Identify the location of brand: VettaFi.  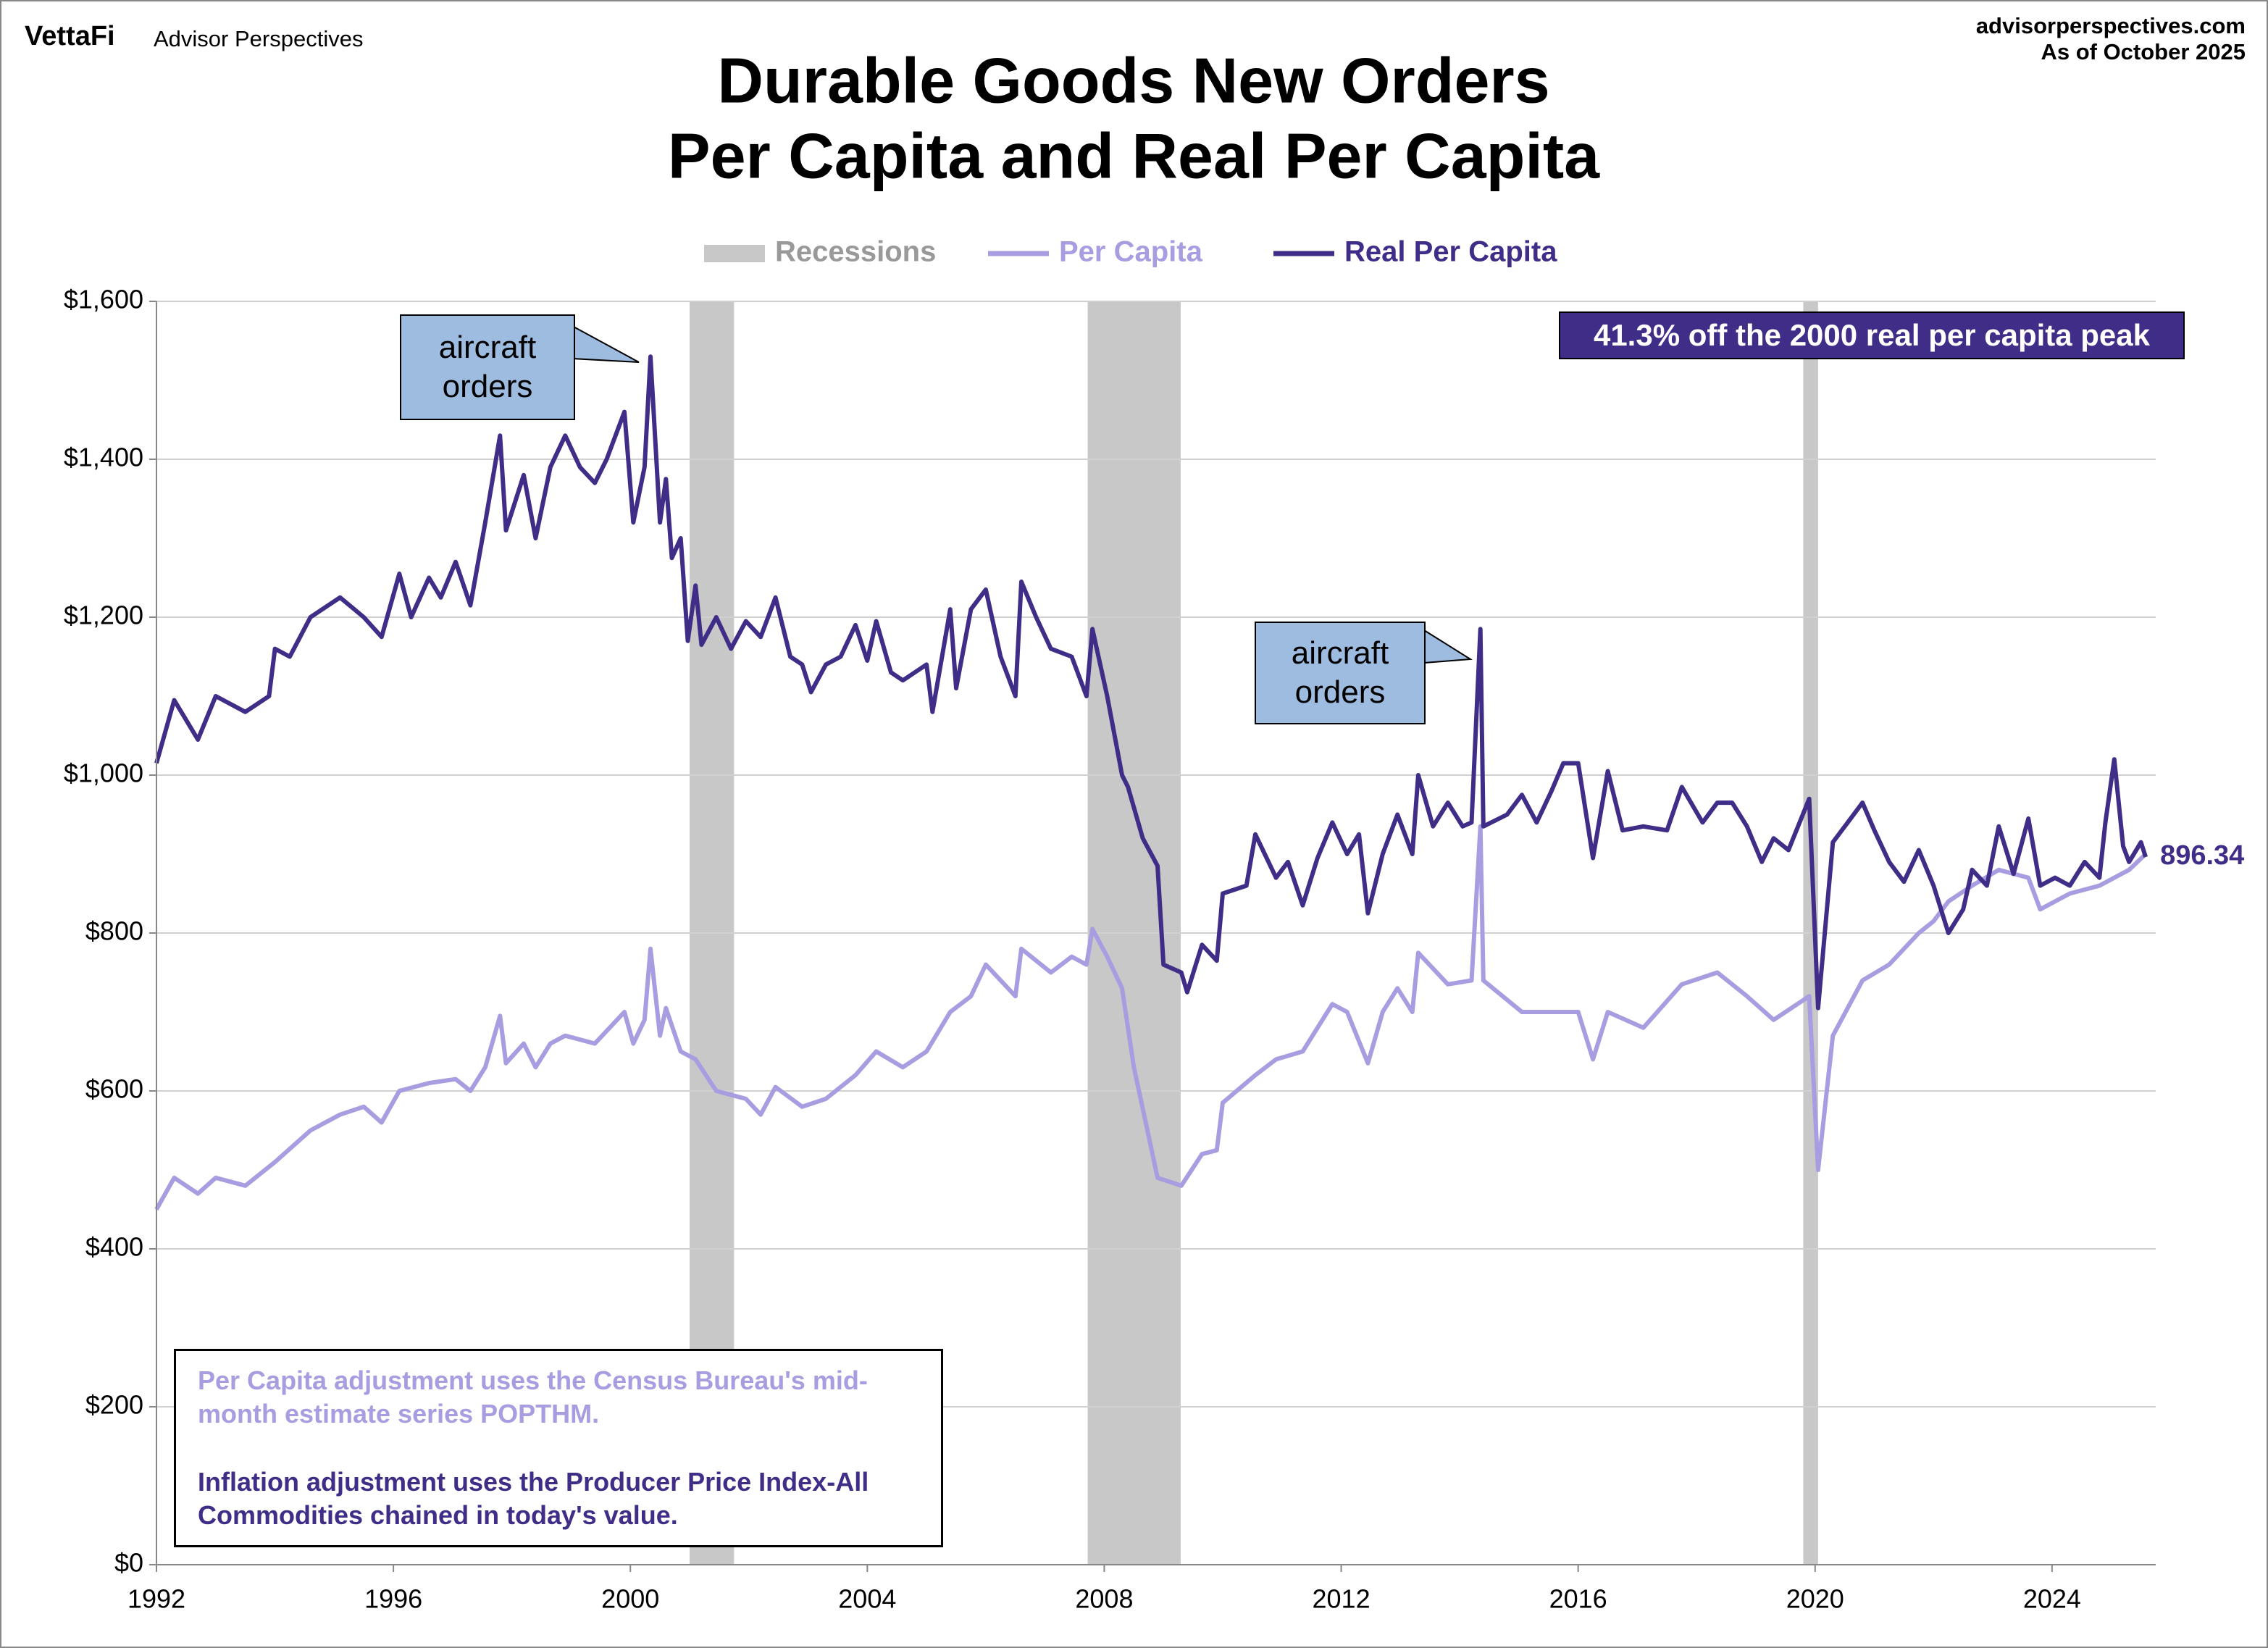
(70, 36).